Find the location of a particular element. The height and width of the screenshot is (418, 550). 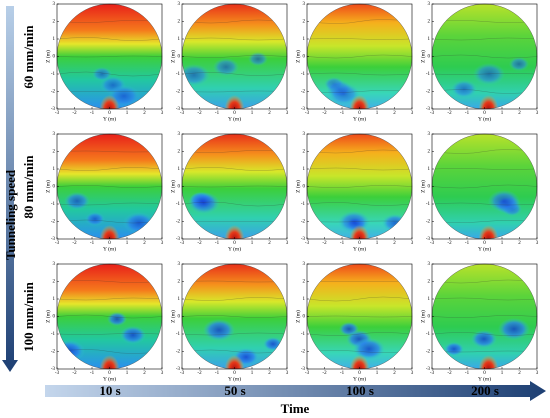

row-label: 60 mm/min is located at coordinates (28, 57).